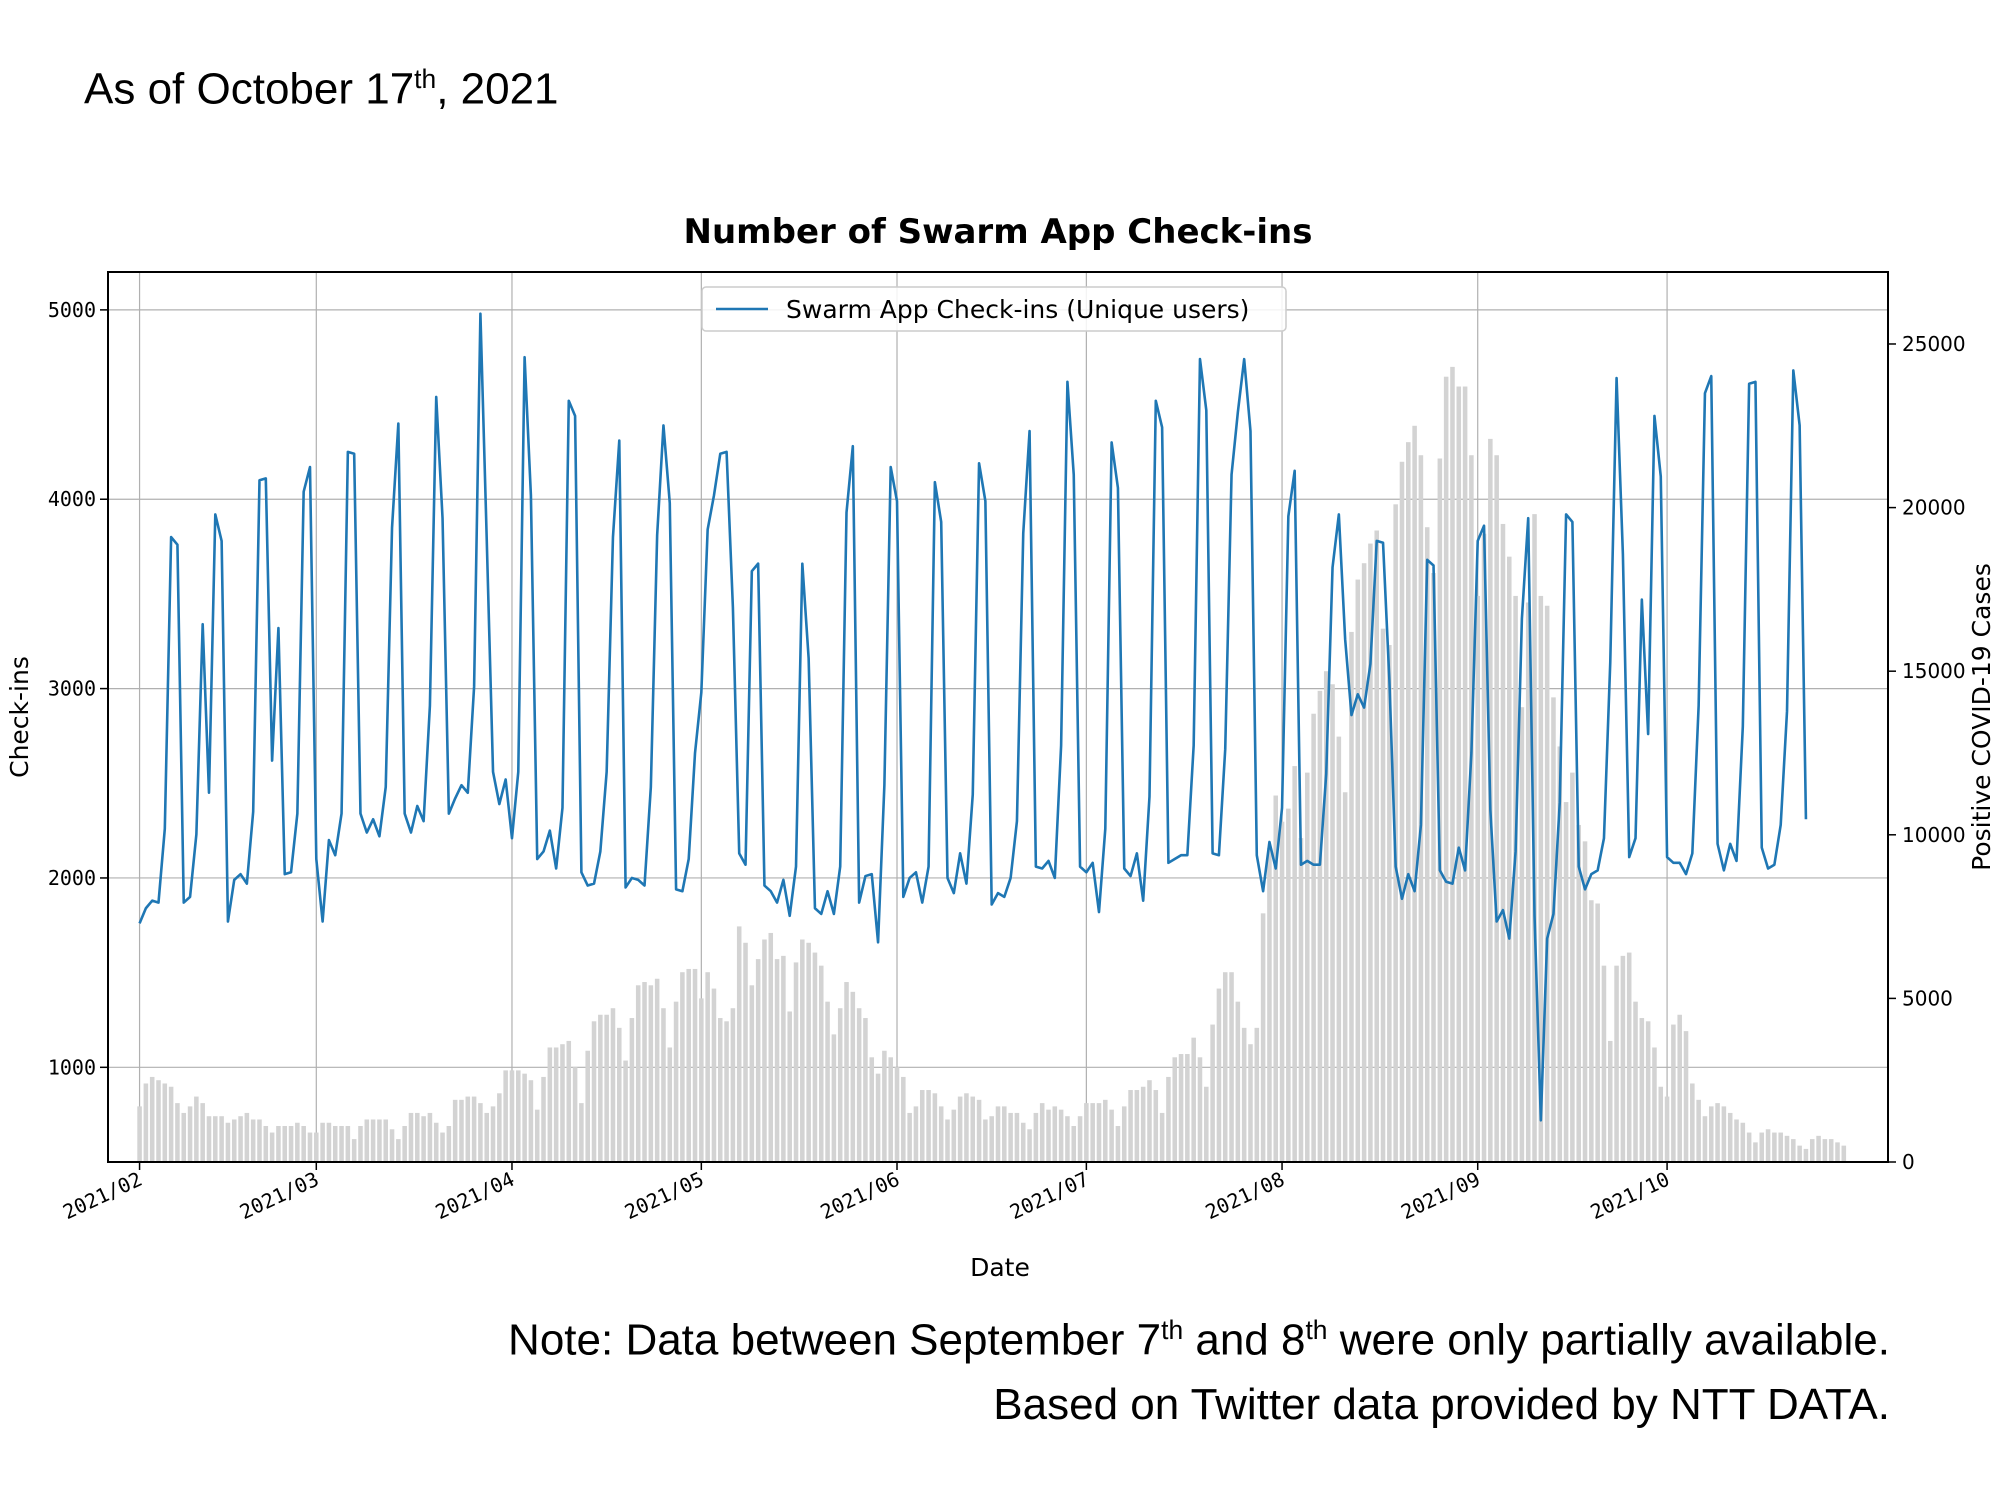 This screenshot has width=2000, height=1500. I want to click on as-of-superscript: th, so click(425, 79).